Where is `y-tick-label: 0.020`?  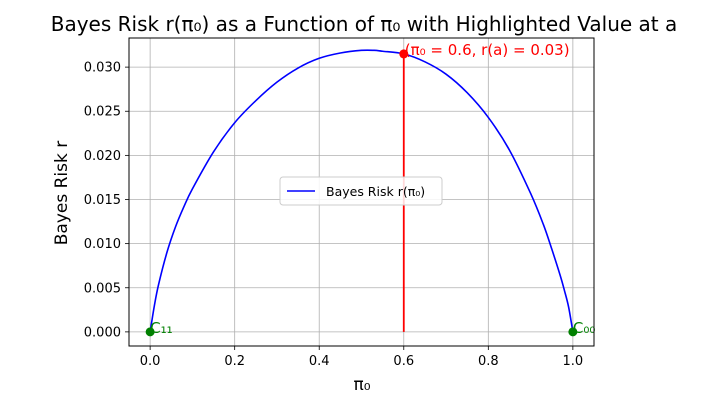 y-tick-label: 0.020 is located at coordinates (102, 156).